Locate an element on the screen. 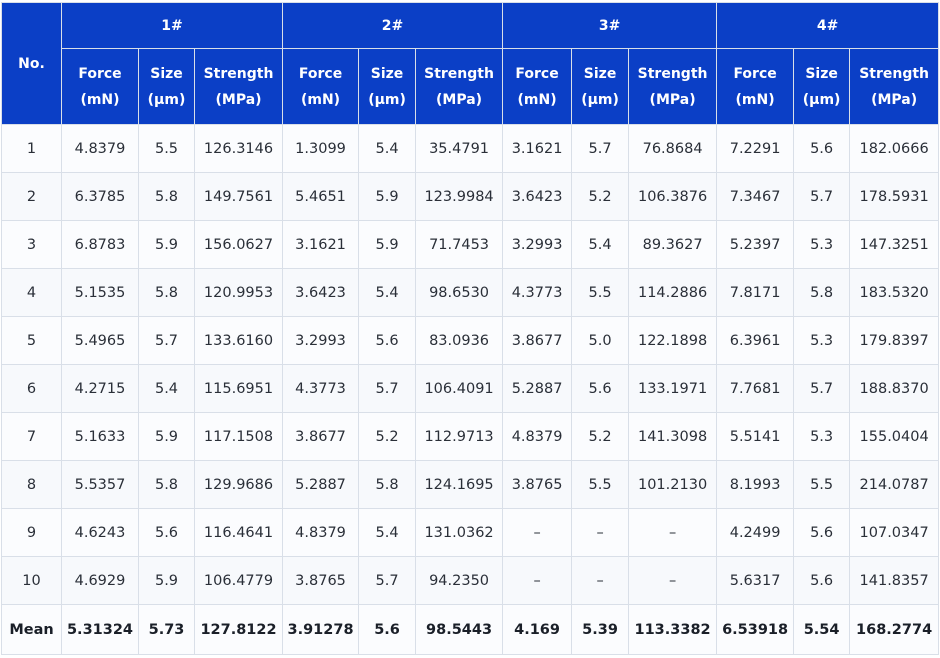 The image size is (940, 658). mean-strength-cell: 113.3382 is located at coordinates (673, 629).